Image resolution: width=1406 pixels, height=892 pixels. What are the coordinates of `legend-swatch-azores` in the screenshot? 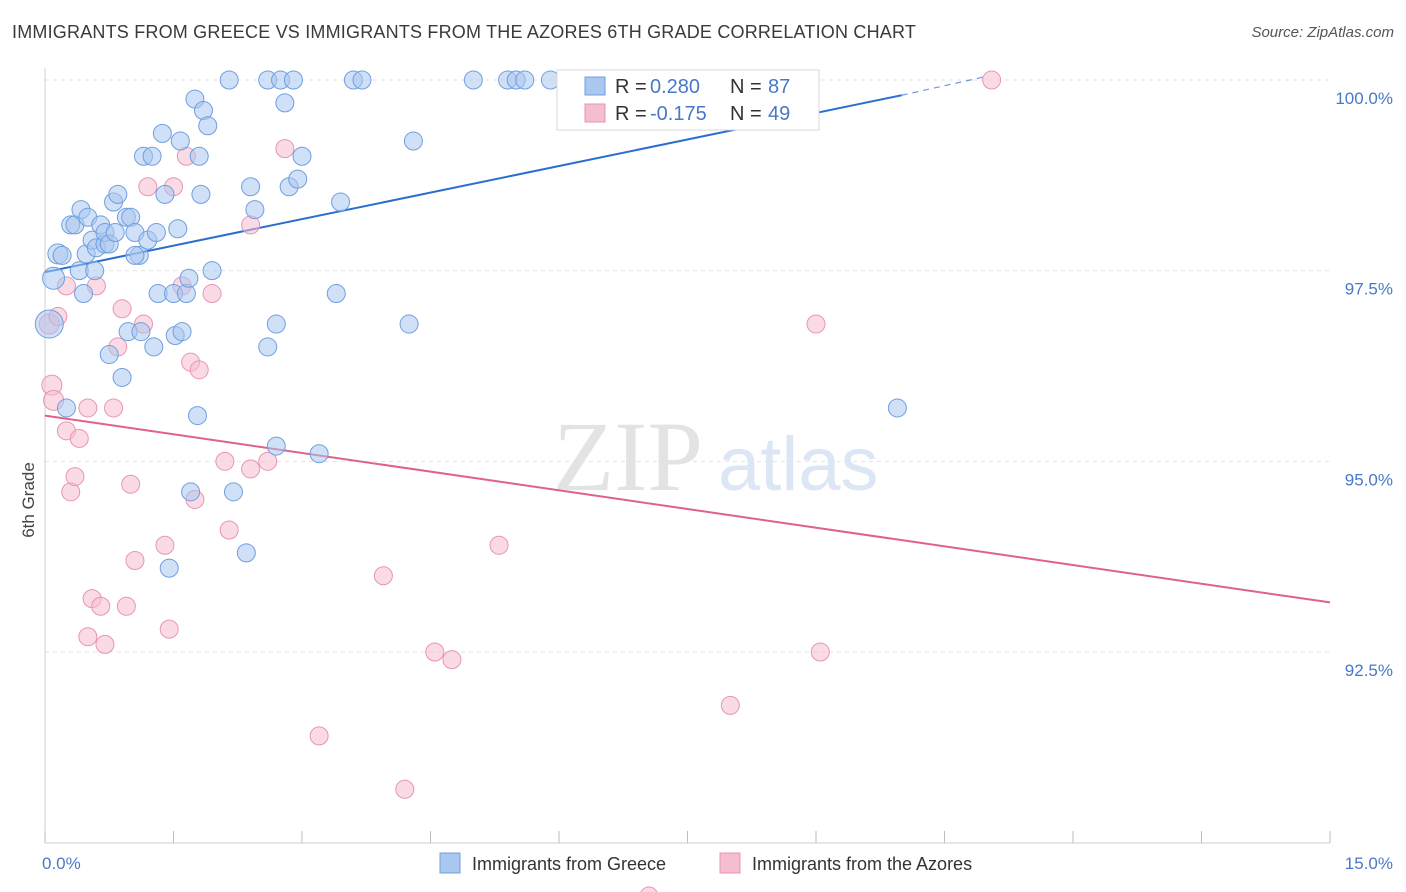 It's located at (595, 113).